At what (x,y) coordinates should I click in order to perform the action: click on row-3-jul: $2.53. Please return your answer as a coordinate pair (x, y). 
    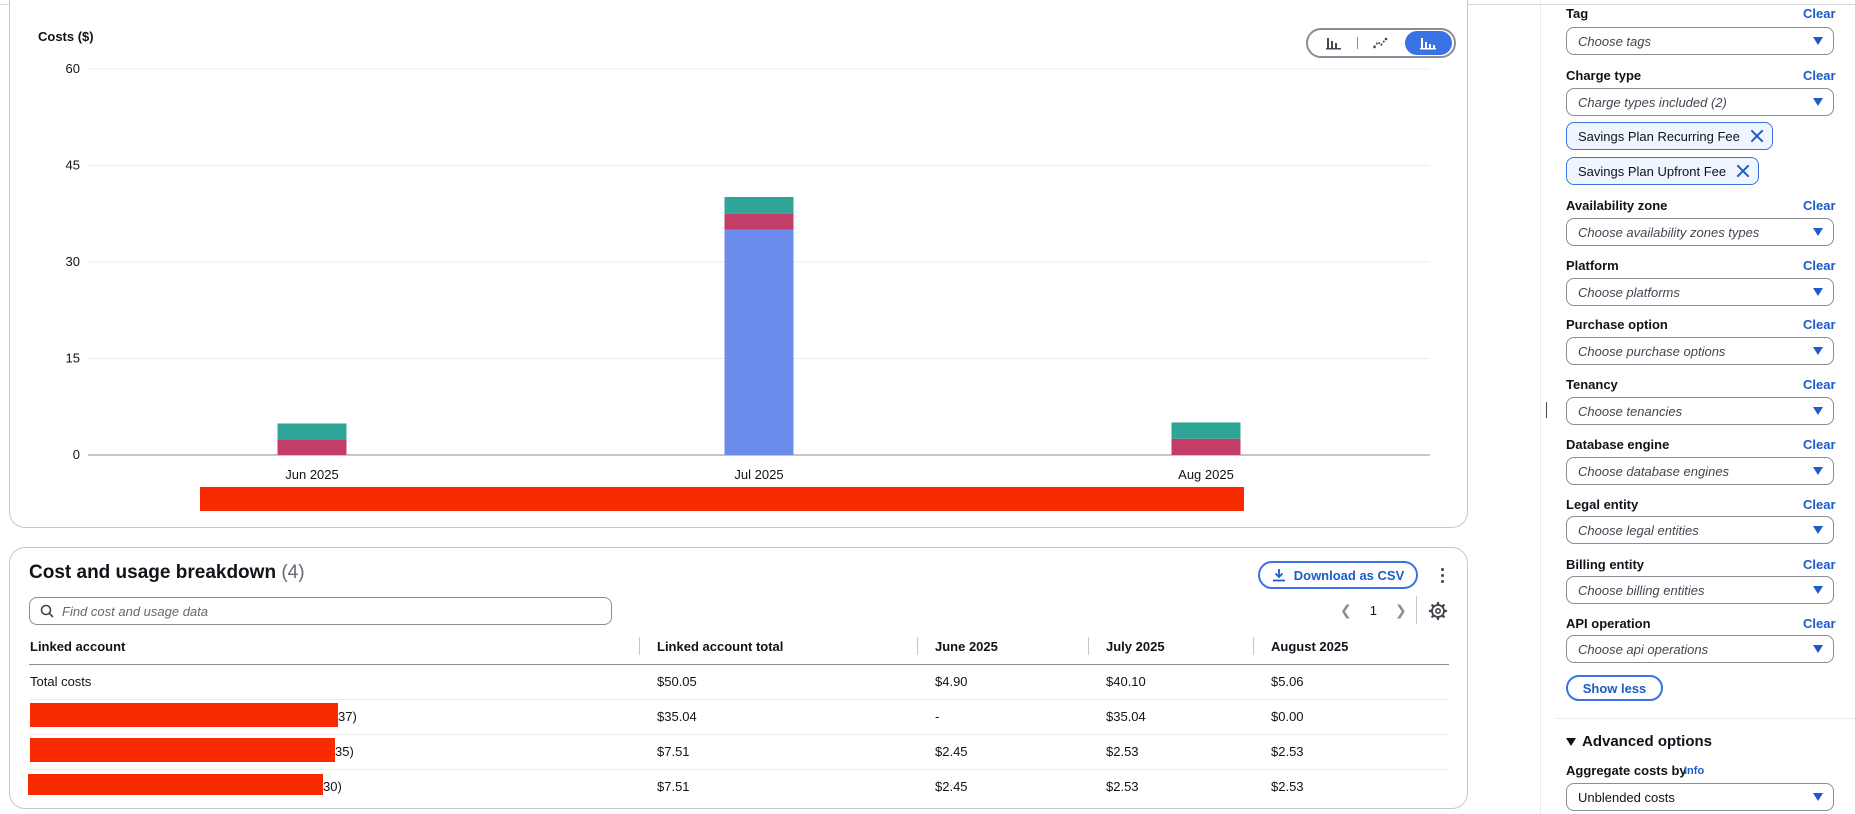
    Looking at the image, I should click on (1122, 786).